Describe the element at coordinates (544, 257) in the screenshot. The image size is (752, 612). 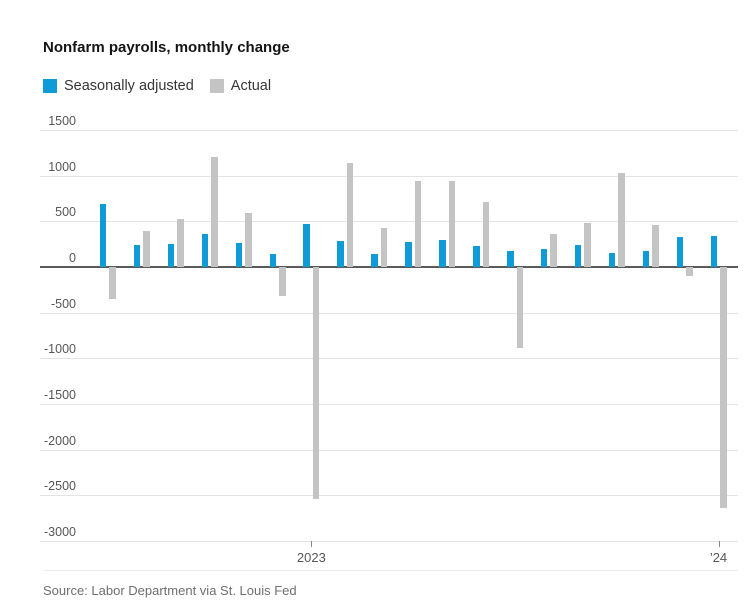
I see `bar-seasonally-adjusted-aug-2023` at that location.